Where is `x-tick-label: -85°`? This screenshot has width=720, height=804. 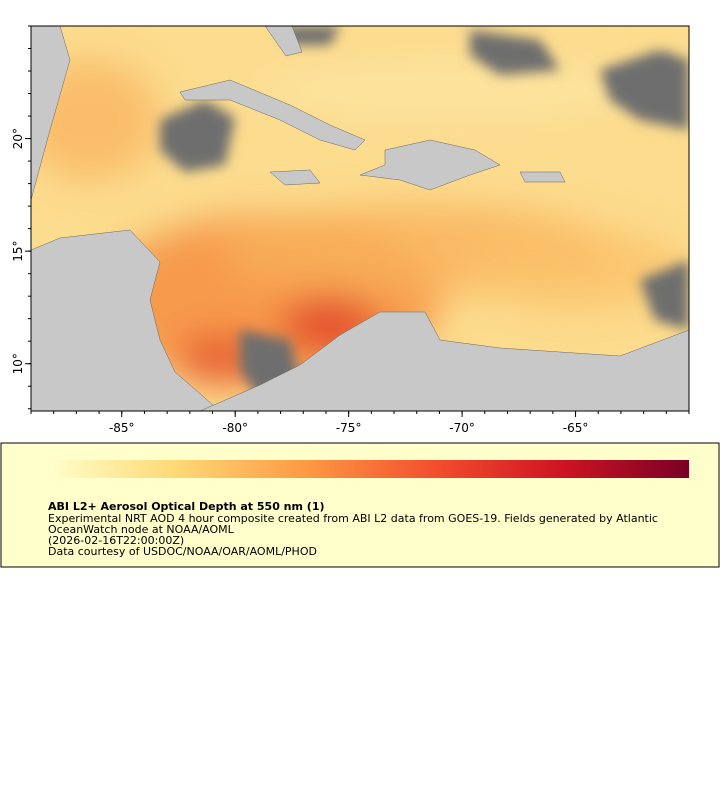
x-tick-label: -85° is located at coordinates (122, 428).